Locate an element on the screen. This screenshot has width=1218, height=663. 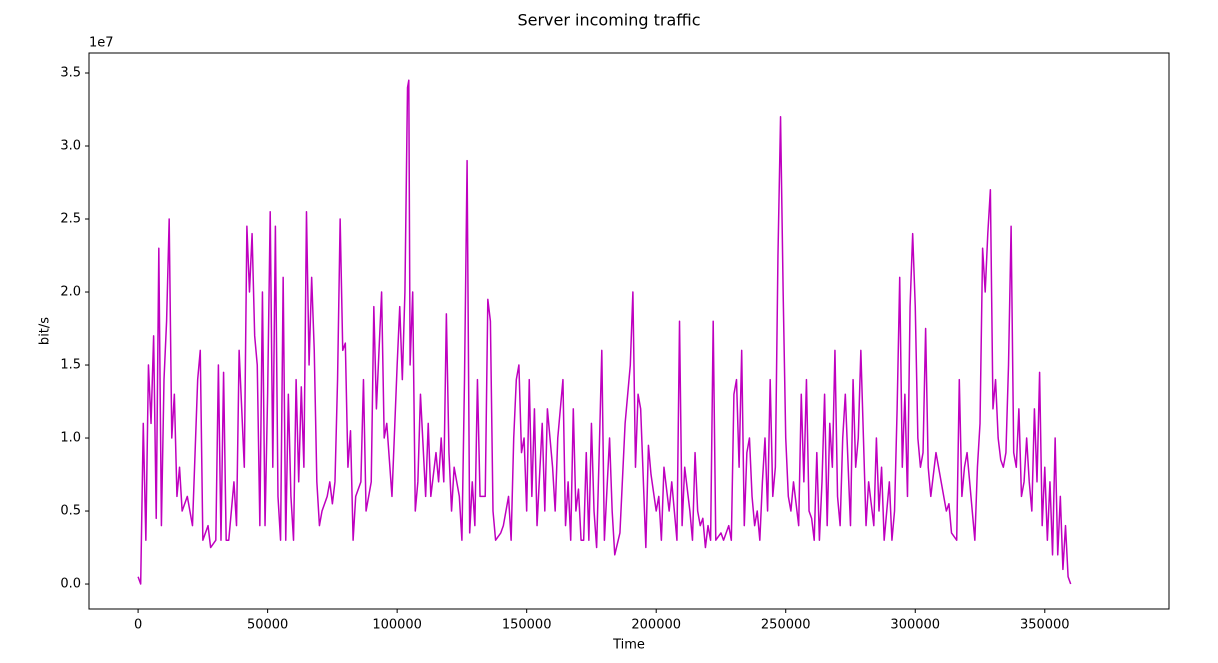
y-tick-label: 3.5 is located at coordinates (70, 73).